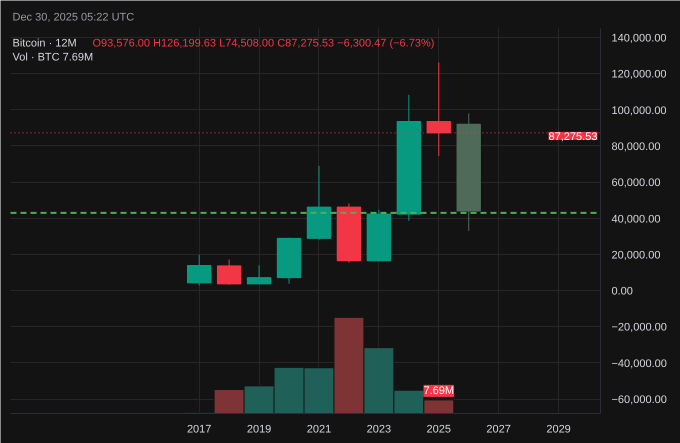 The width and height of the screenshot is (680, 443). Describe the element at coordinates (199, 430) in the screenshot. I see `x-tick-label: 2017` at that location.